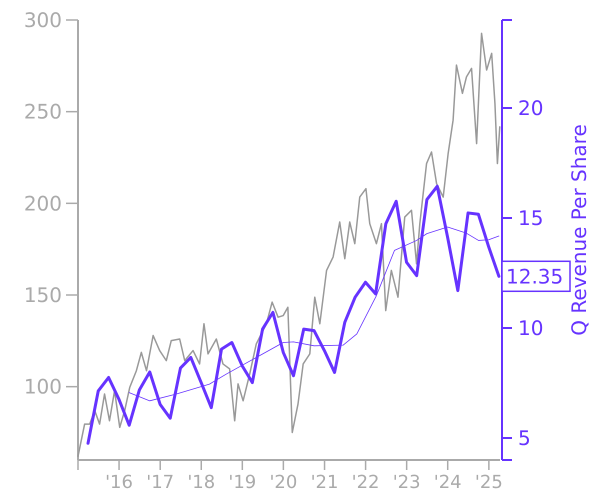 The width and height of the screenshot is (600, 500). What do you see at coordinates (531, 218) in the screenshot?
I see `y2-tick-label: 15` at bounding box center [531, 218].